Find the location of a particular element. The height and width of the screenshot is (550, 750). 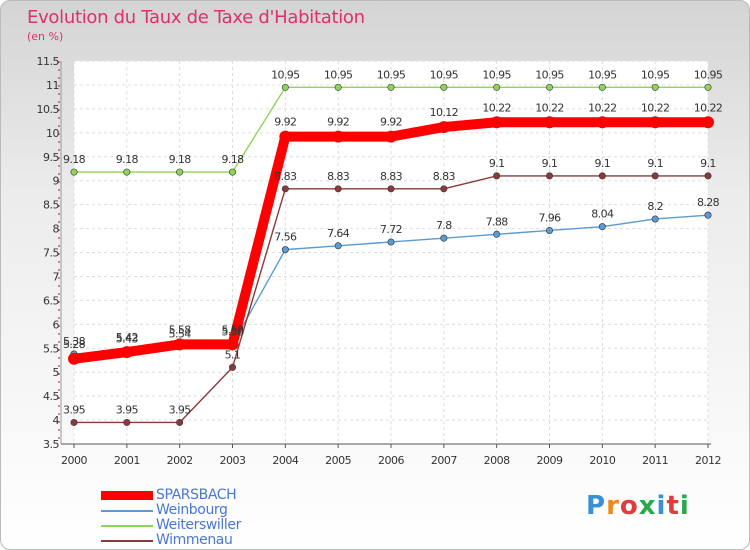

x-tick-label: 2008 is located at coordinates (497, 460).